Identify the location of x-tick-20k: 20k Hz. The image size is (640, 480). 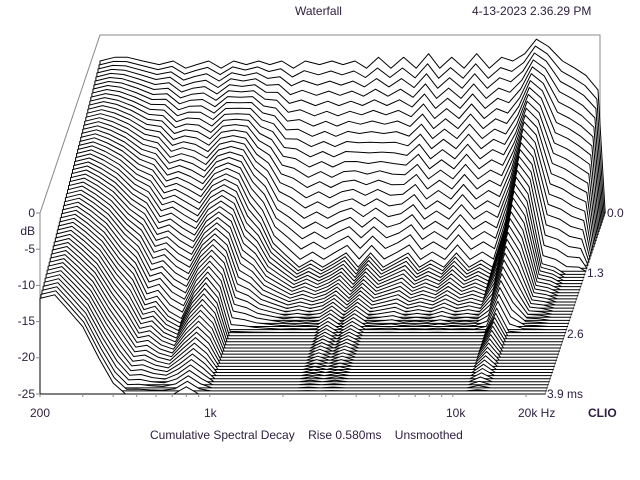
(537, 413).